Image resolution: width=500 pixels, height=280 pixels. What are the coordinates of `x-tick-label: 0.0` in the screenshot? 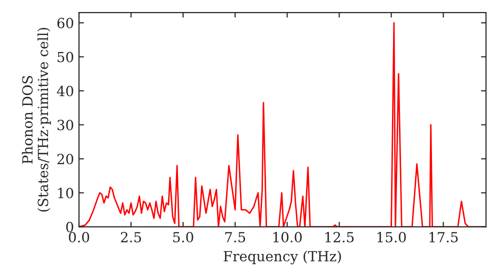 It's located at (79, 237).